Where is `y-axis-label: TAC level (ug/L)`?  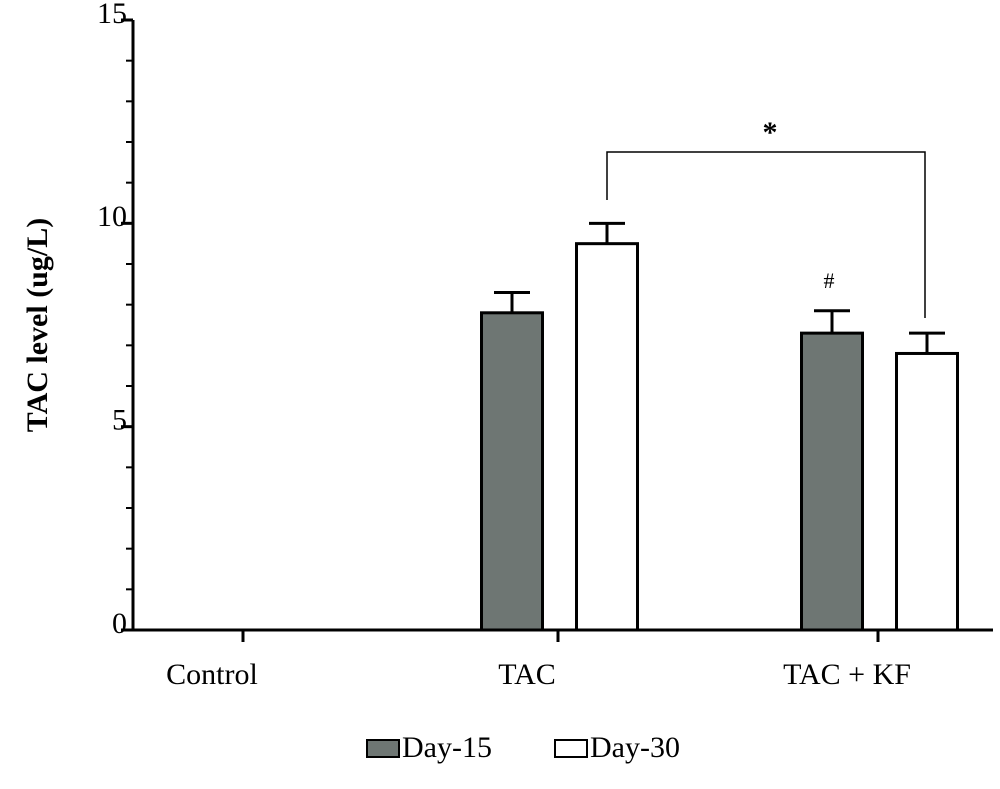
y-axis-label: TAC level (ug/L) is located at coordinates (37, 325).